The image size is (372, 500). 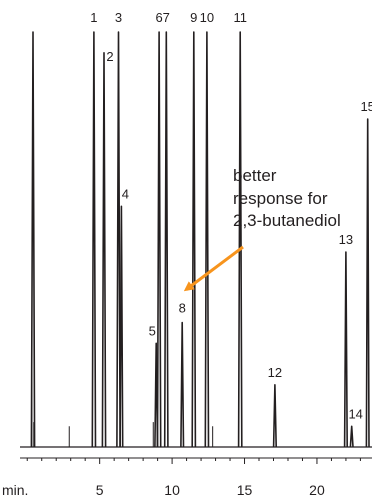 What do you see at coordinates (33, 239) in the screenshot?
I see `peak-solvent` at bounding box center [33, 239].